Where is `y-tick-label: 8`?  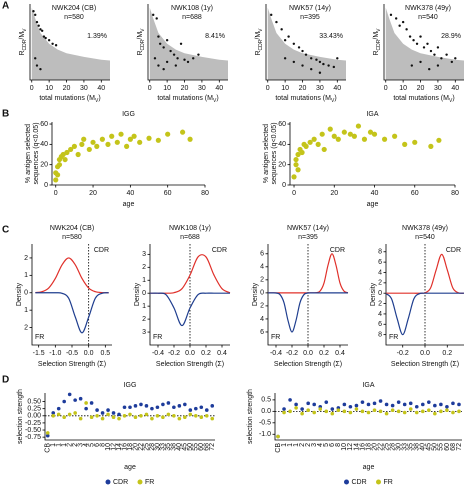
y-tick-label: 8 is located at coordinates (380, 334).